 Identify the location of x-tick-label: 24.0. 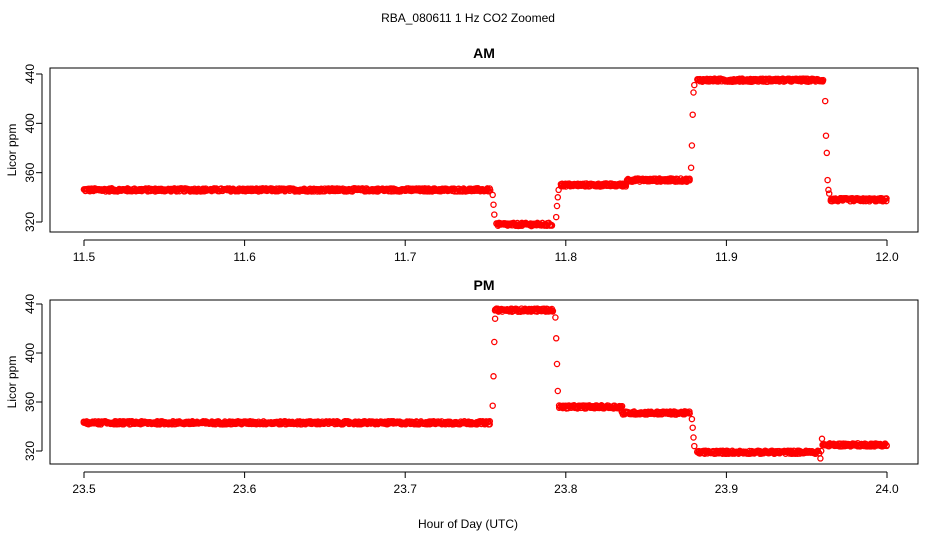
(887, 489).